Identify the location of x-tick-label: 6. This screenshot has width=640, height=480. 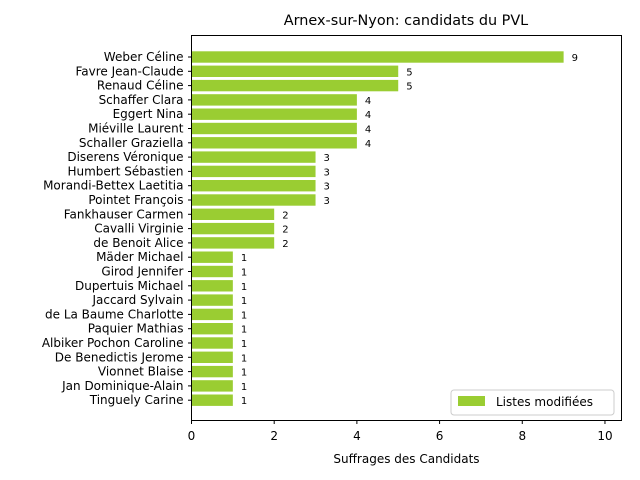
(440, 436).